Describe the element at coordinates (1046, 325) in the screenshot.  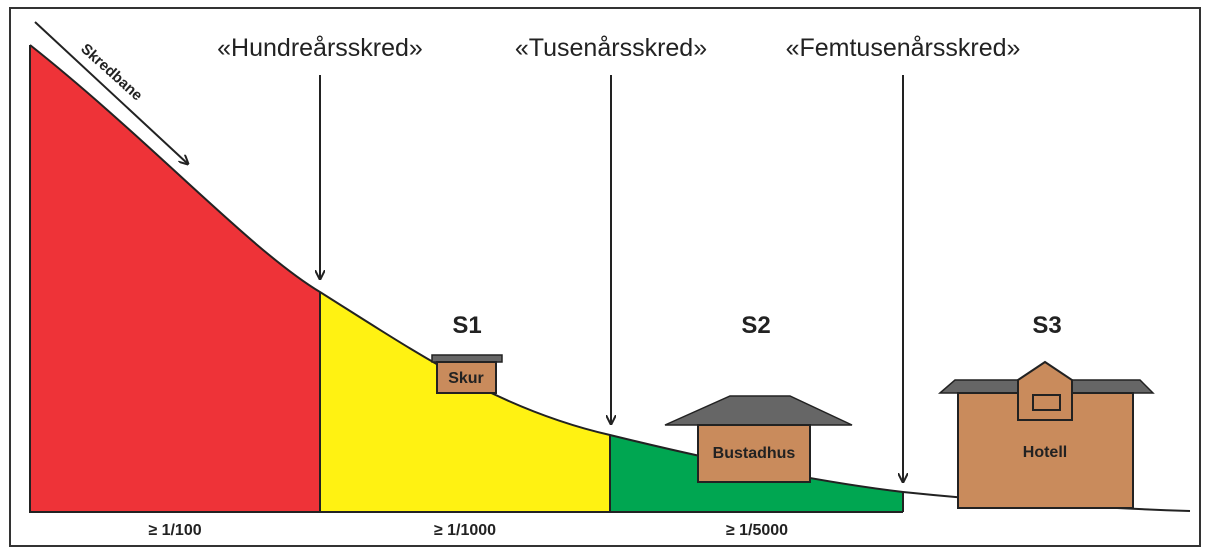
I see `class-label: S3` at that location.